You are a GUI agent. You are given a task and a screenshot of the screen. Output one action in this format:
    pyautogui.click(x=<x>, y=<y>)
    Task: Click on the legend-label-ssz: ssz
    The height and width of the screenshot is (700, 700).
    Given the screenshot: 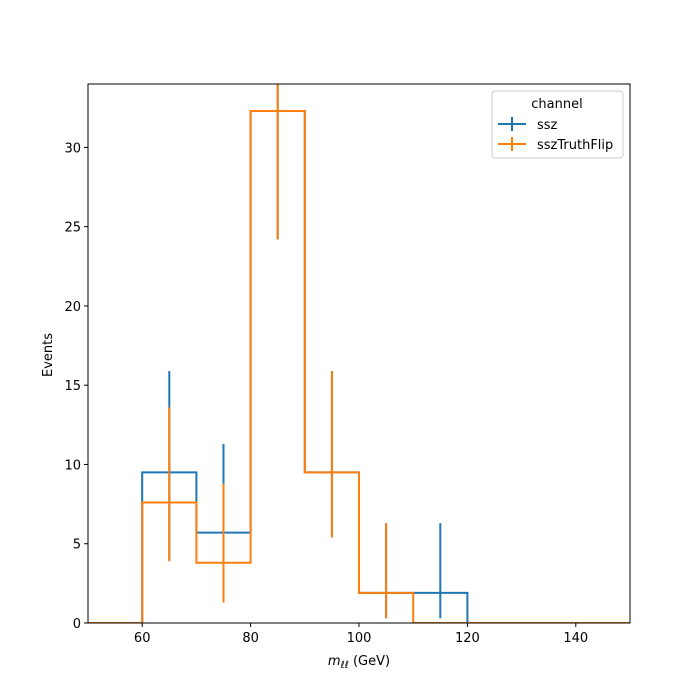 What is the action you would take?
    pyautogui.click(x=547, y=125)
    